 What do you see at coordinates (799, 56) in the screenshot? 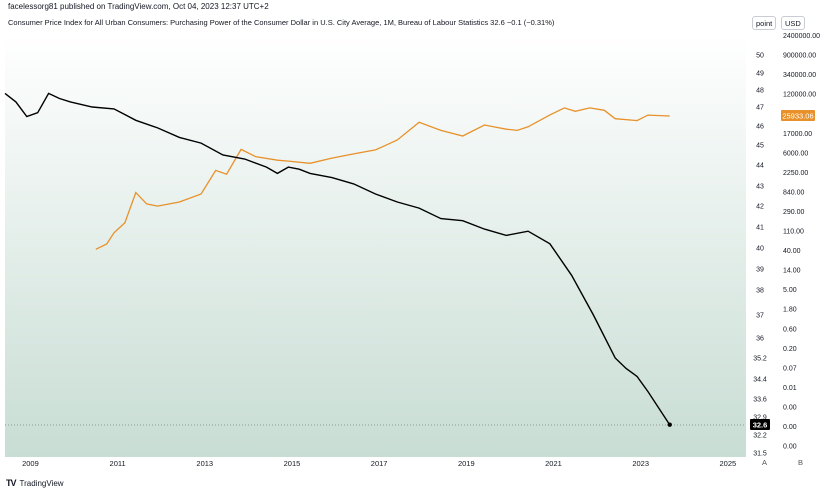
I see `right-scale-label: 900000.00` at bounding box center [799, 56].